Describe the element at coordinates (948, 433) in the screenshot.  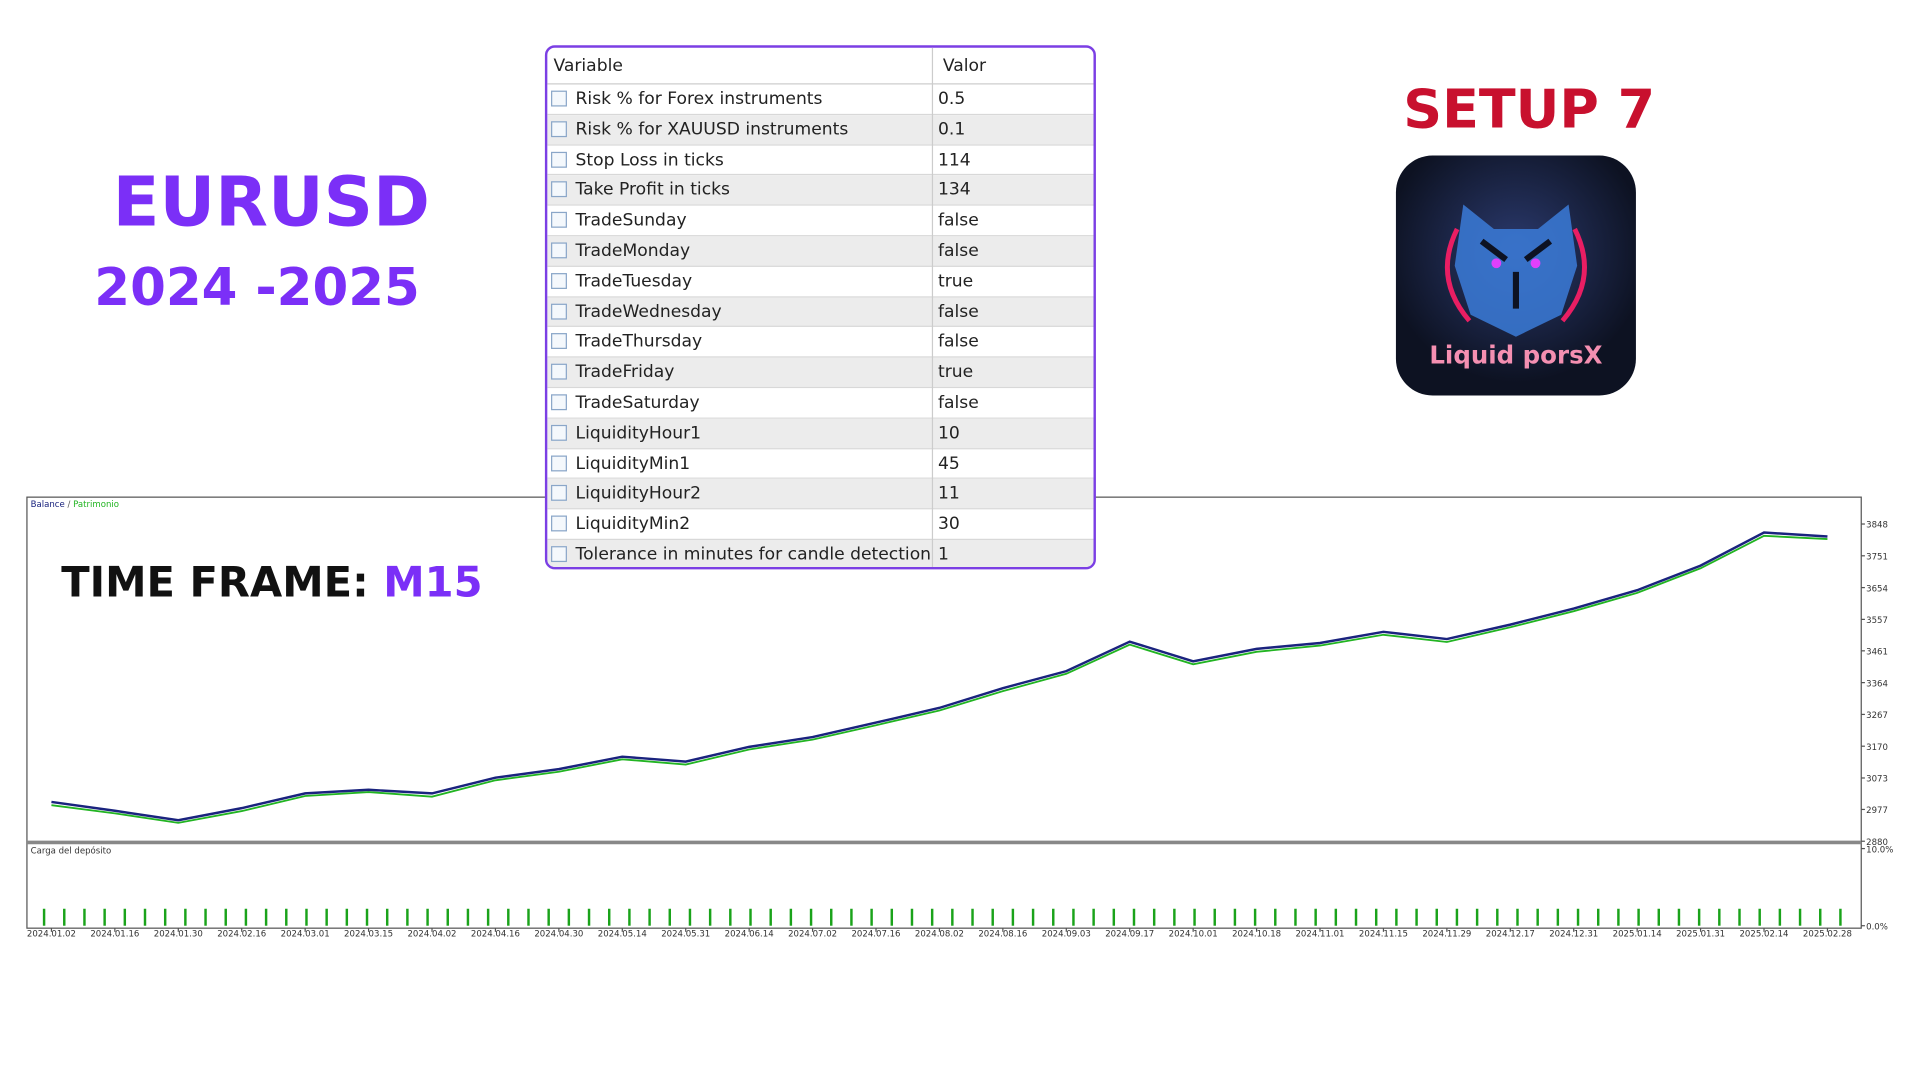
I see `value-cell: 10` at that location.